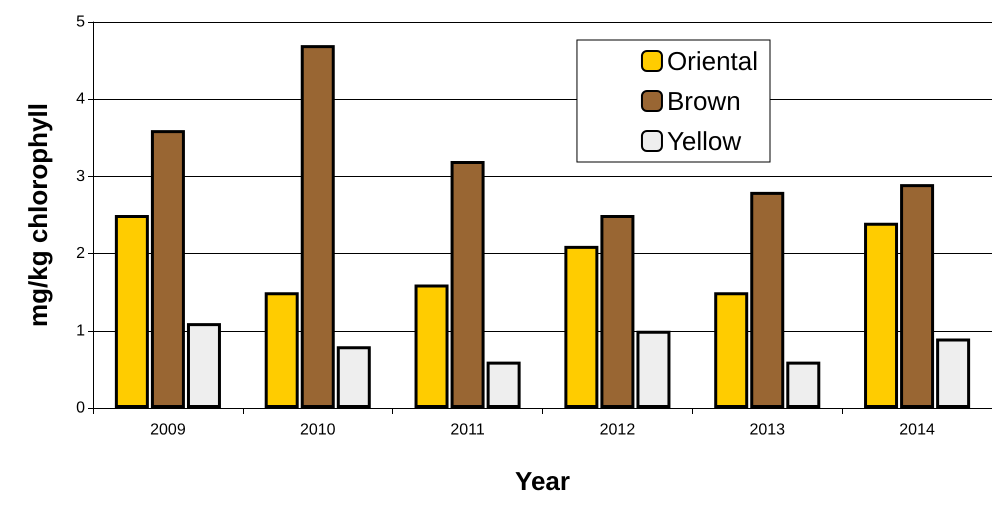  Describe the element at coordinates (703, 101) in the screenshot. I see `legend-label: Brown` at that location.